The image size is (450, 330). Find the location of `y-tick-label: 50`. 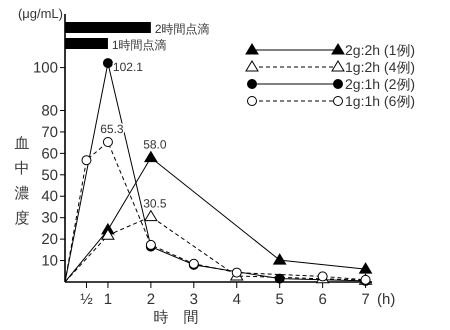

y-tick-label: 50 is located at coordinates (49, 175).